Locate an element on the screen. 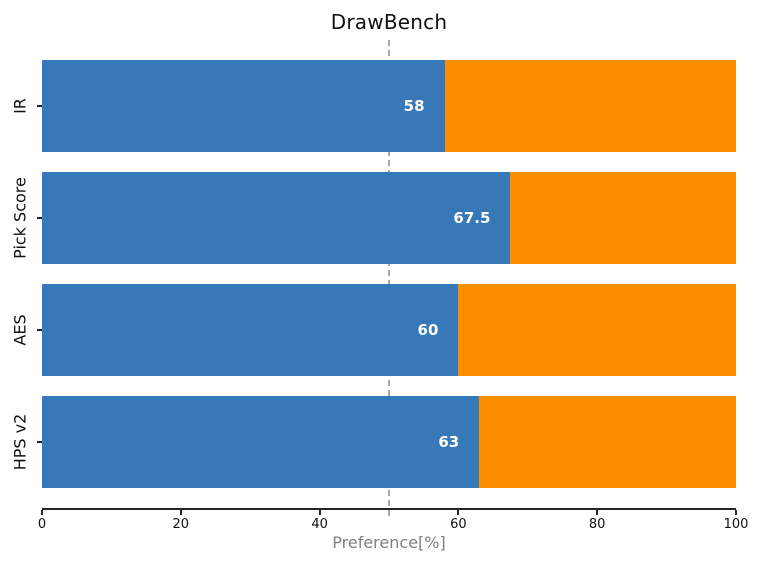 The height and width of the screenshot is (571, 761). bar-row: 67.5 is located at coordinates (389, 218).